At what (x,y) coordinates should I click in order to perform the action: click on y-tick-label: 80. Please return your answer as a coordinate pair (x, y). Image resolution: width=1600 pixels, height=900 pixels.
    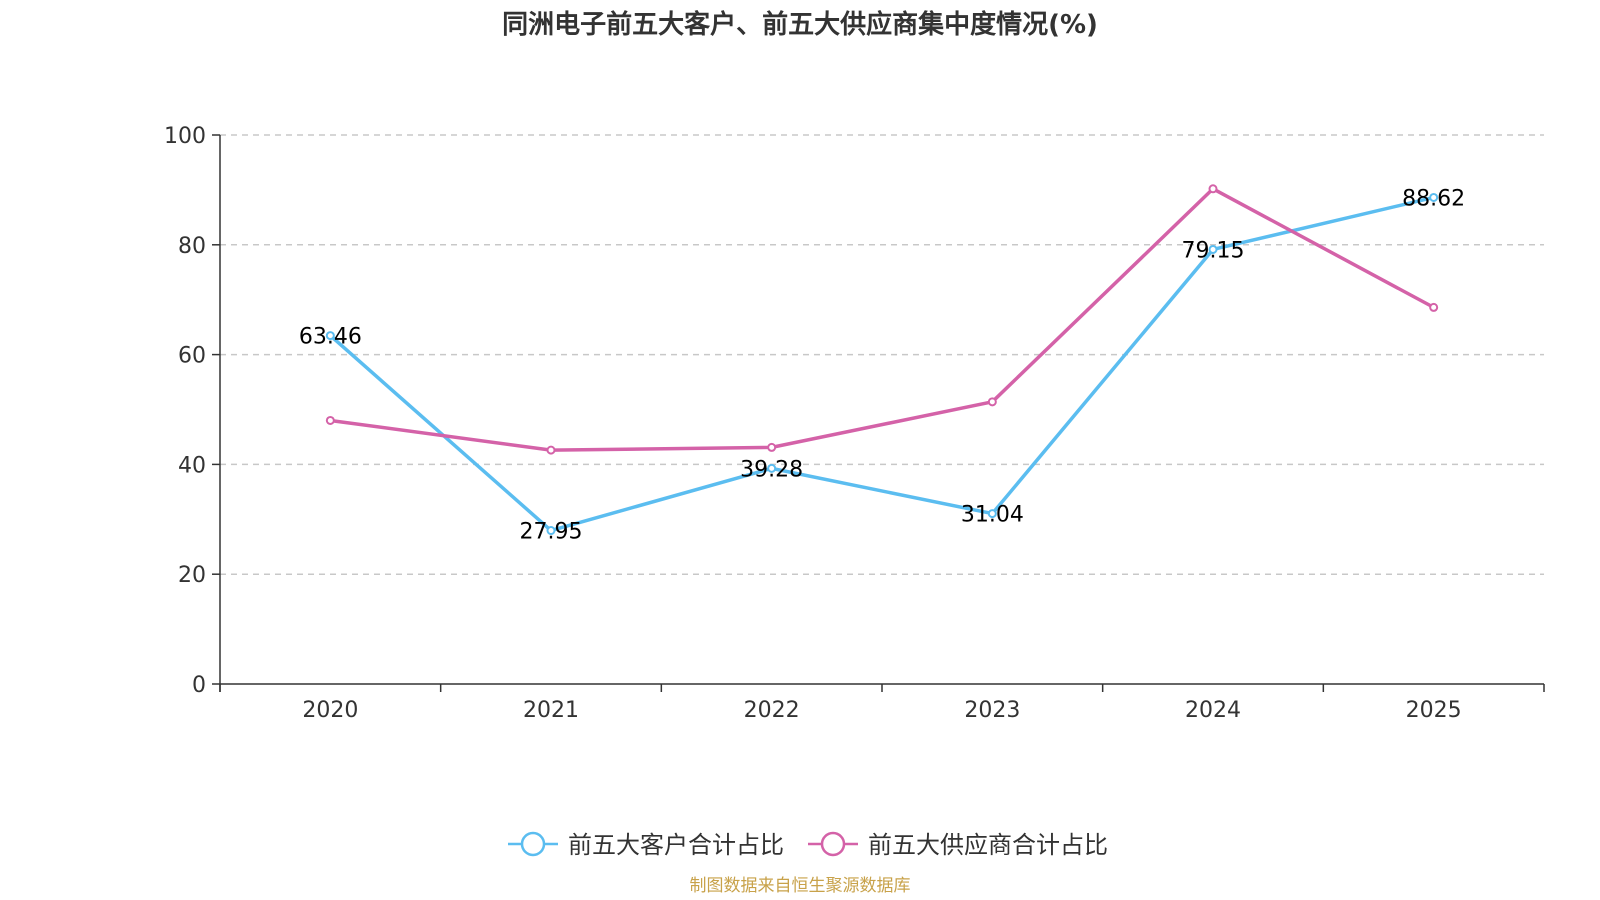
    Looking at the image, I should click on (192, 246).